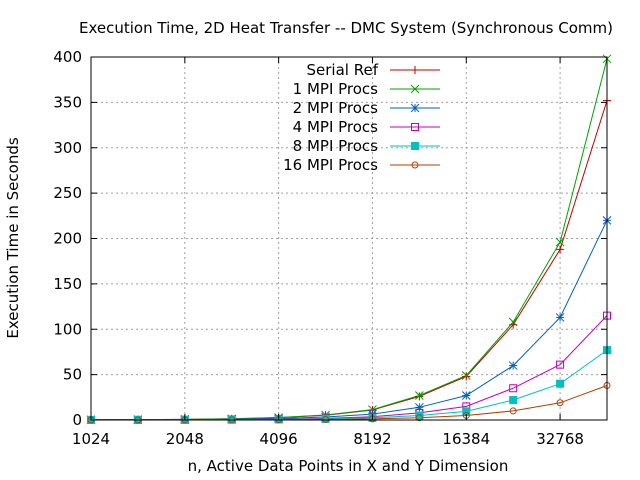 The width and height of the screenshot is (640, 480). Describe the element at coordinates (91, 439) in the screenshot. I see `x-tick-label: 1024` at that location.